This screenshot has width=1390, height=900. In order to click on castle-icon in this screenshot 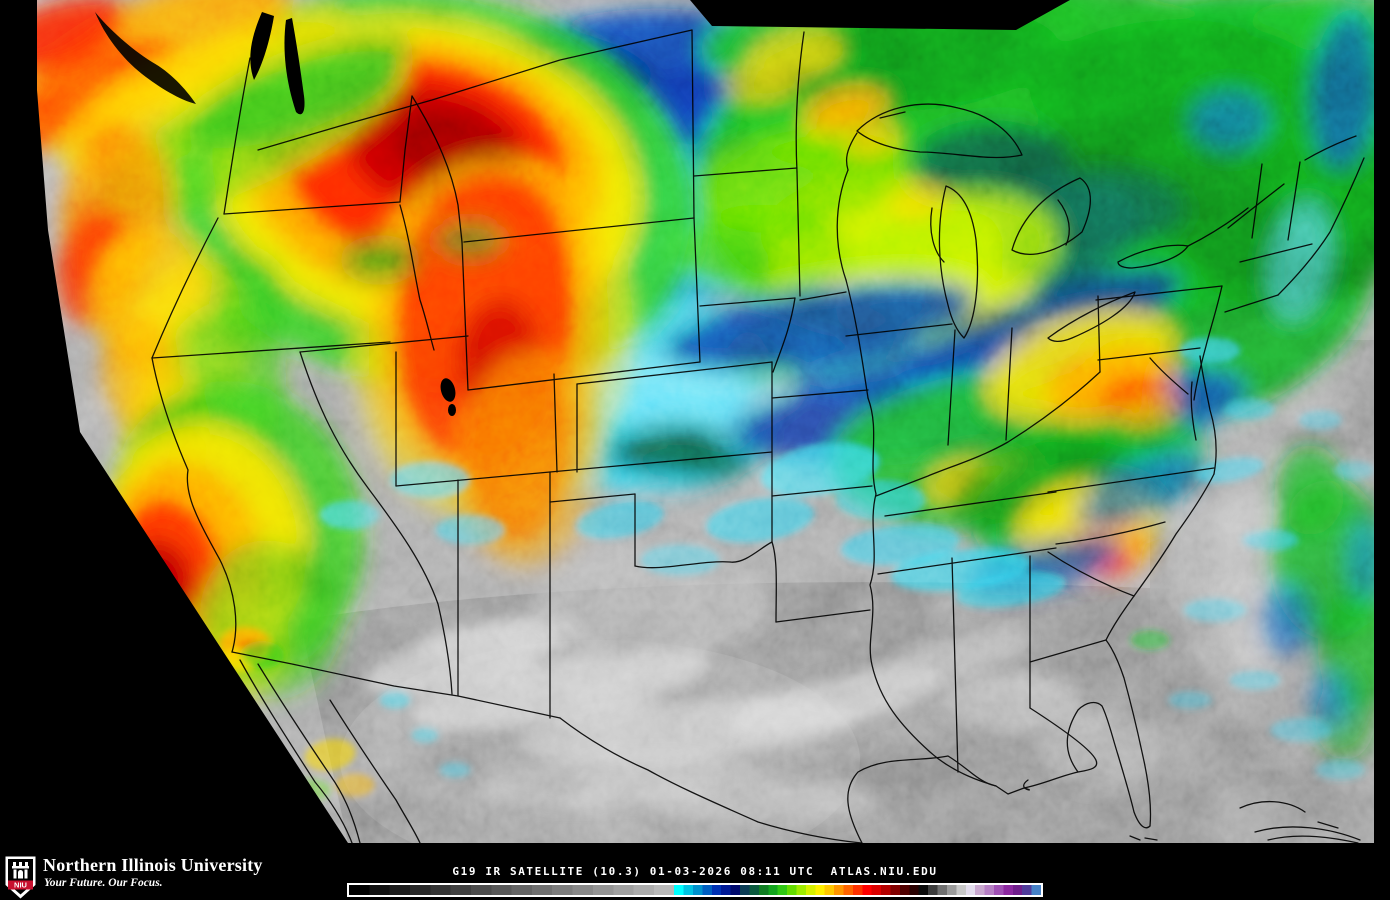, I will do `click(20, 870)`.